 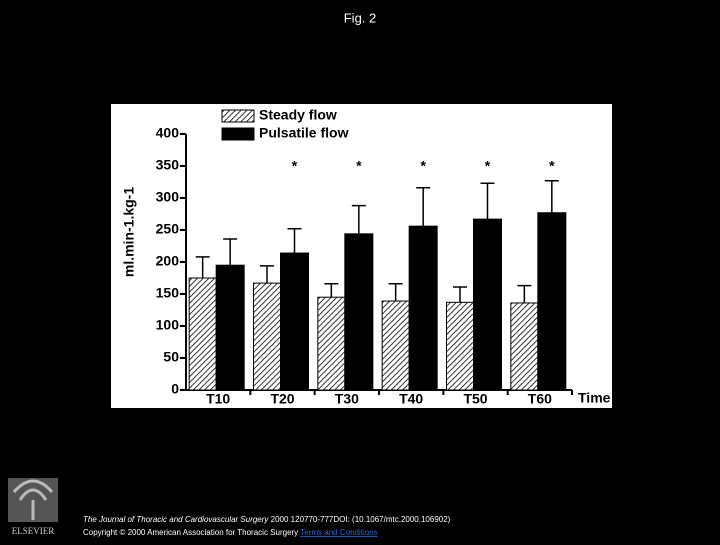 I want to click on x-tick-label: T60, so click(x=540, y=399).